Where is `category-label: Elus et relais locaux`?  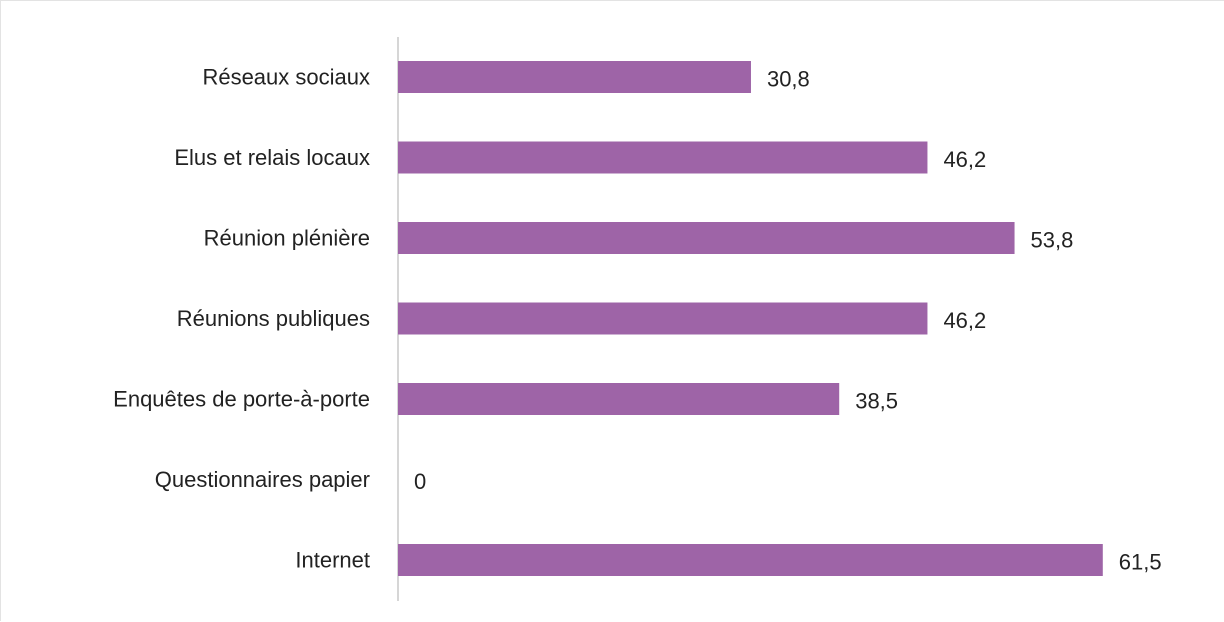
category-label: Elus et relais locaux is located at coordinates (272, 157).